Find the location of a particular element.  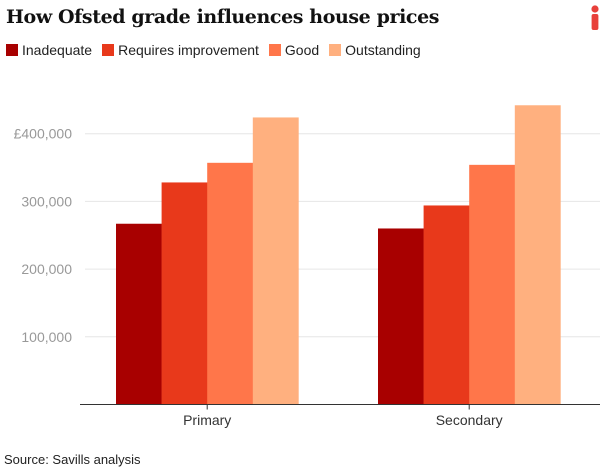

legend-item: Good is located at coordinates (294, 50).